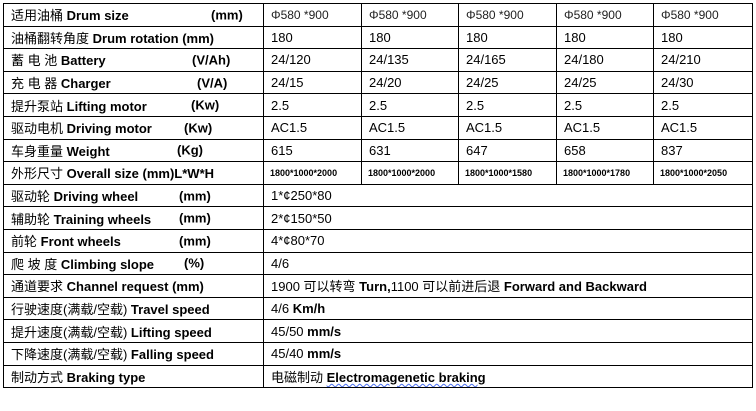 This screenshot has height=411, width=756. Describe the element at coordinates (172, 355) in the screenshot. I see `label-en: Falling speed` at that location.